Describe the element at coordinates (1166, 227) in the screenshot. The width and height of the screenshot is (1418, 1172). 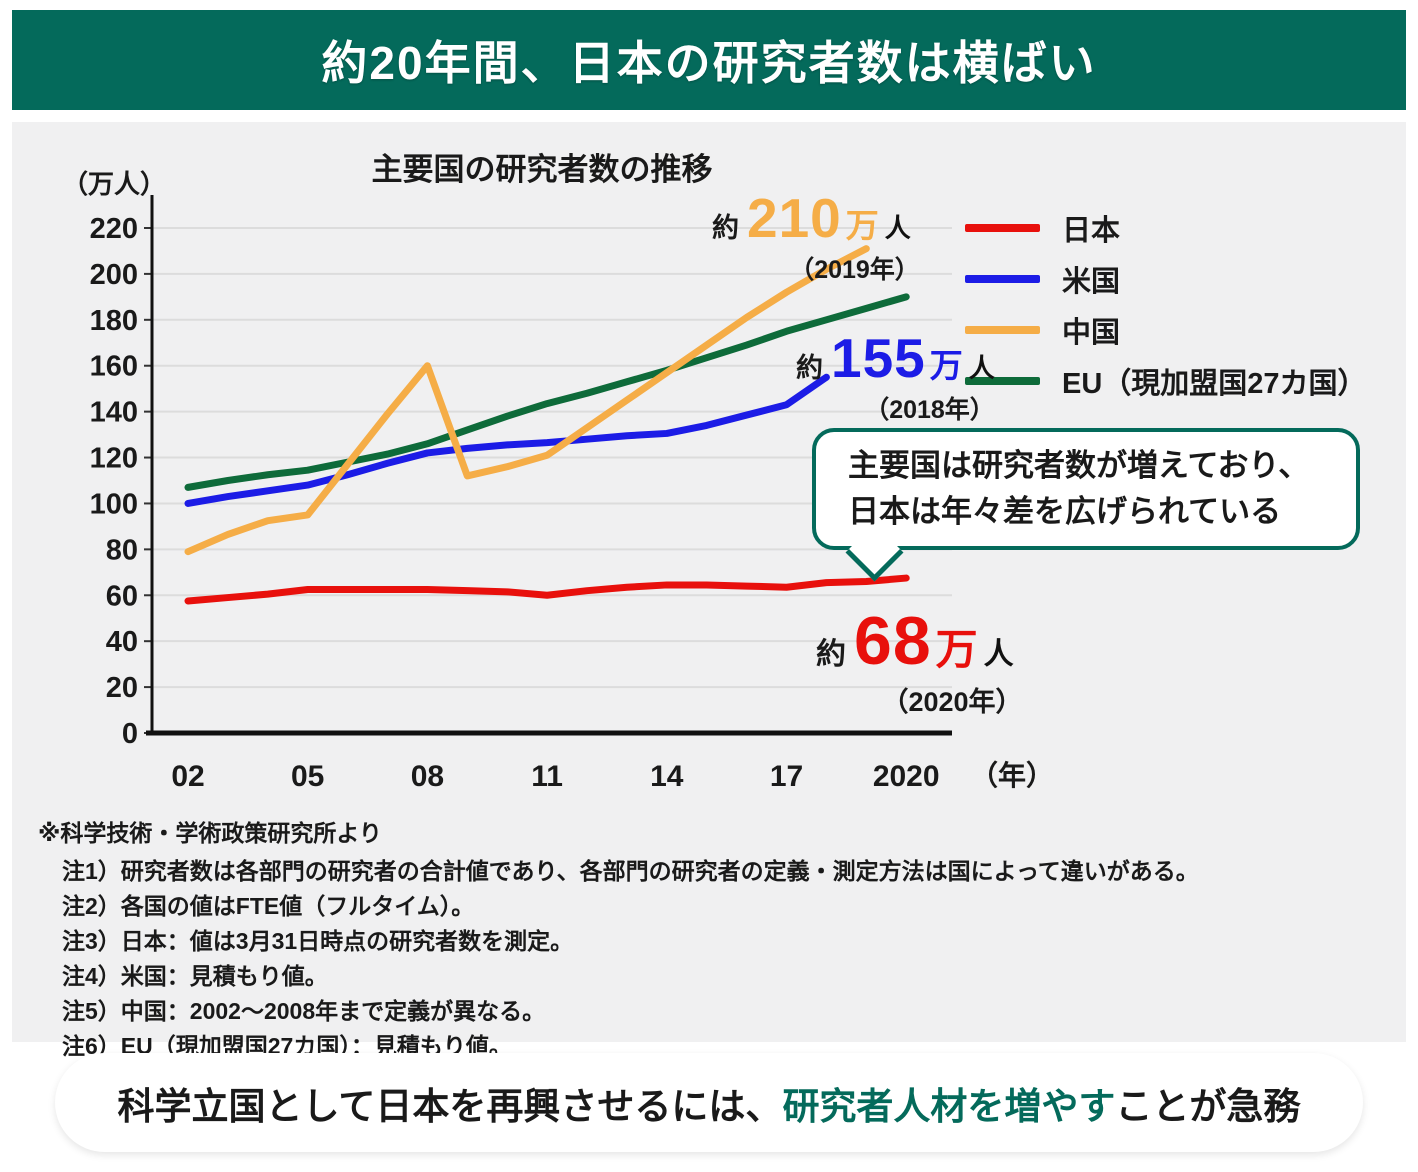
I see `legend-item-japan: 日本` at that location.